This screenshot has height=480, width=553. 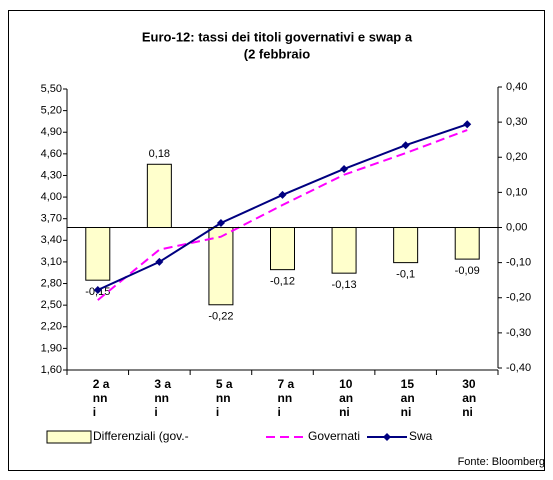 What do you see at coordinates (51, 175) in the screenshot?
I see `y-tick-label: 4,30` at bounding box center [51, 175].